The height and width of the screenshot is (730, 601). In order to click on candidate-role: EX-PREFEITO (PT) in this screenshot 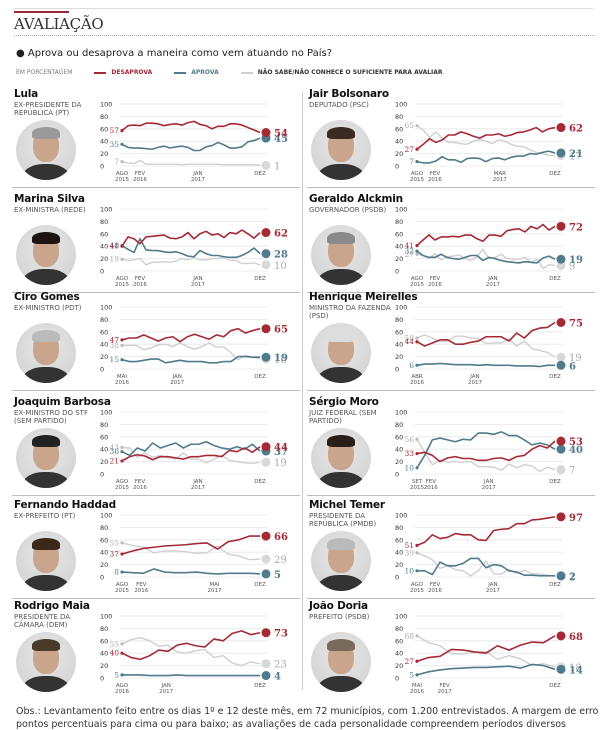, I will do `click(45, 516)`.